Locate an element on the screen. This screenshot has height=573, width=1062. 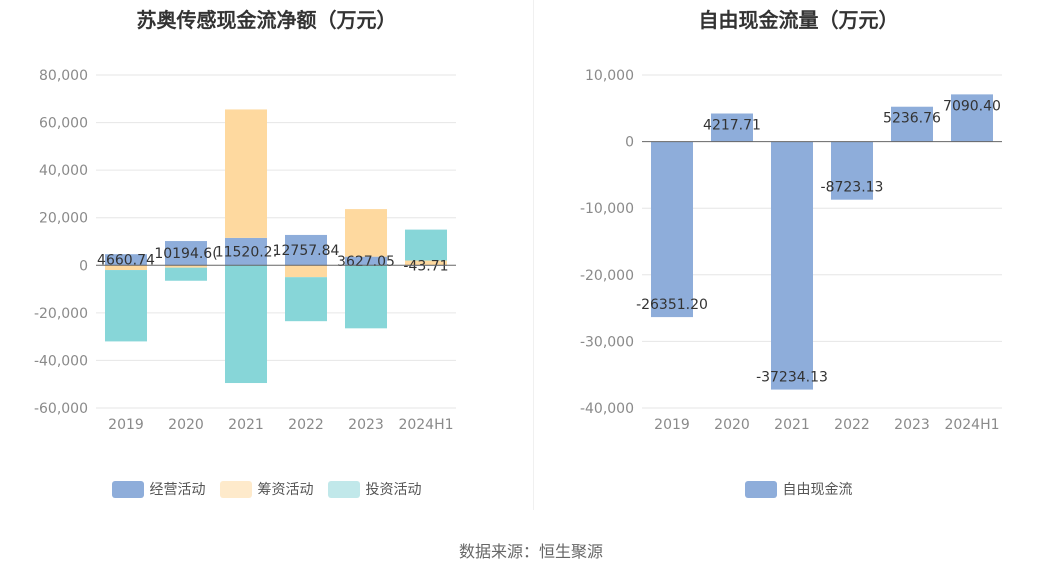
bar-投资活动-2019 is located at coordinates (126, 306).